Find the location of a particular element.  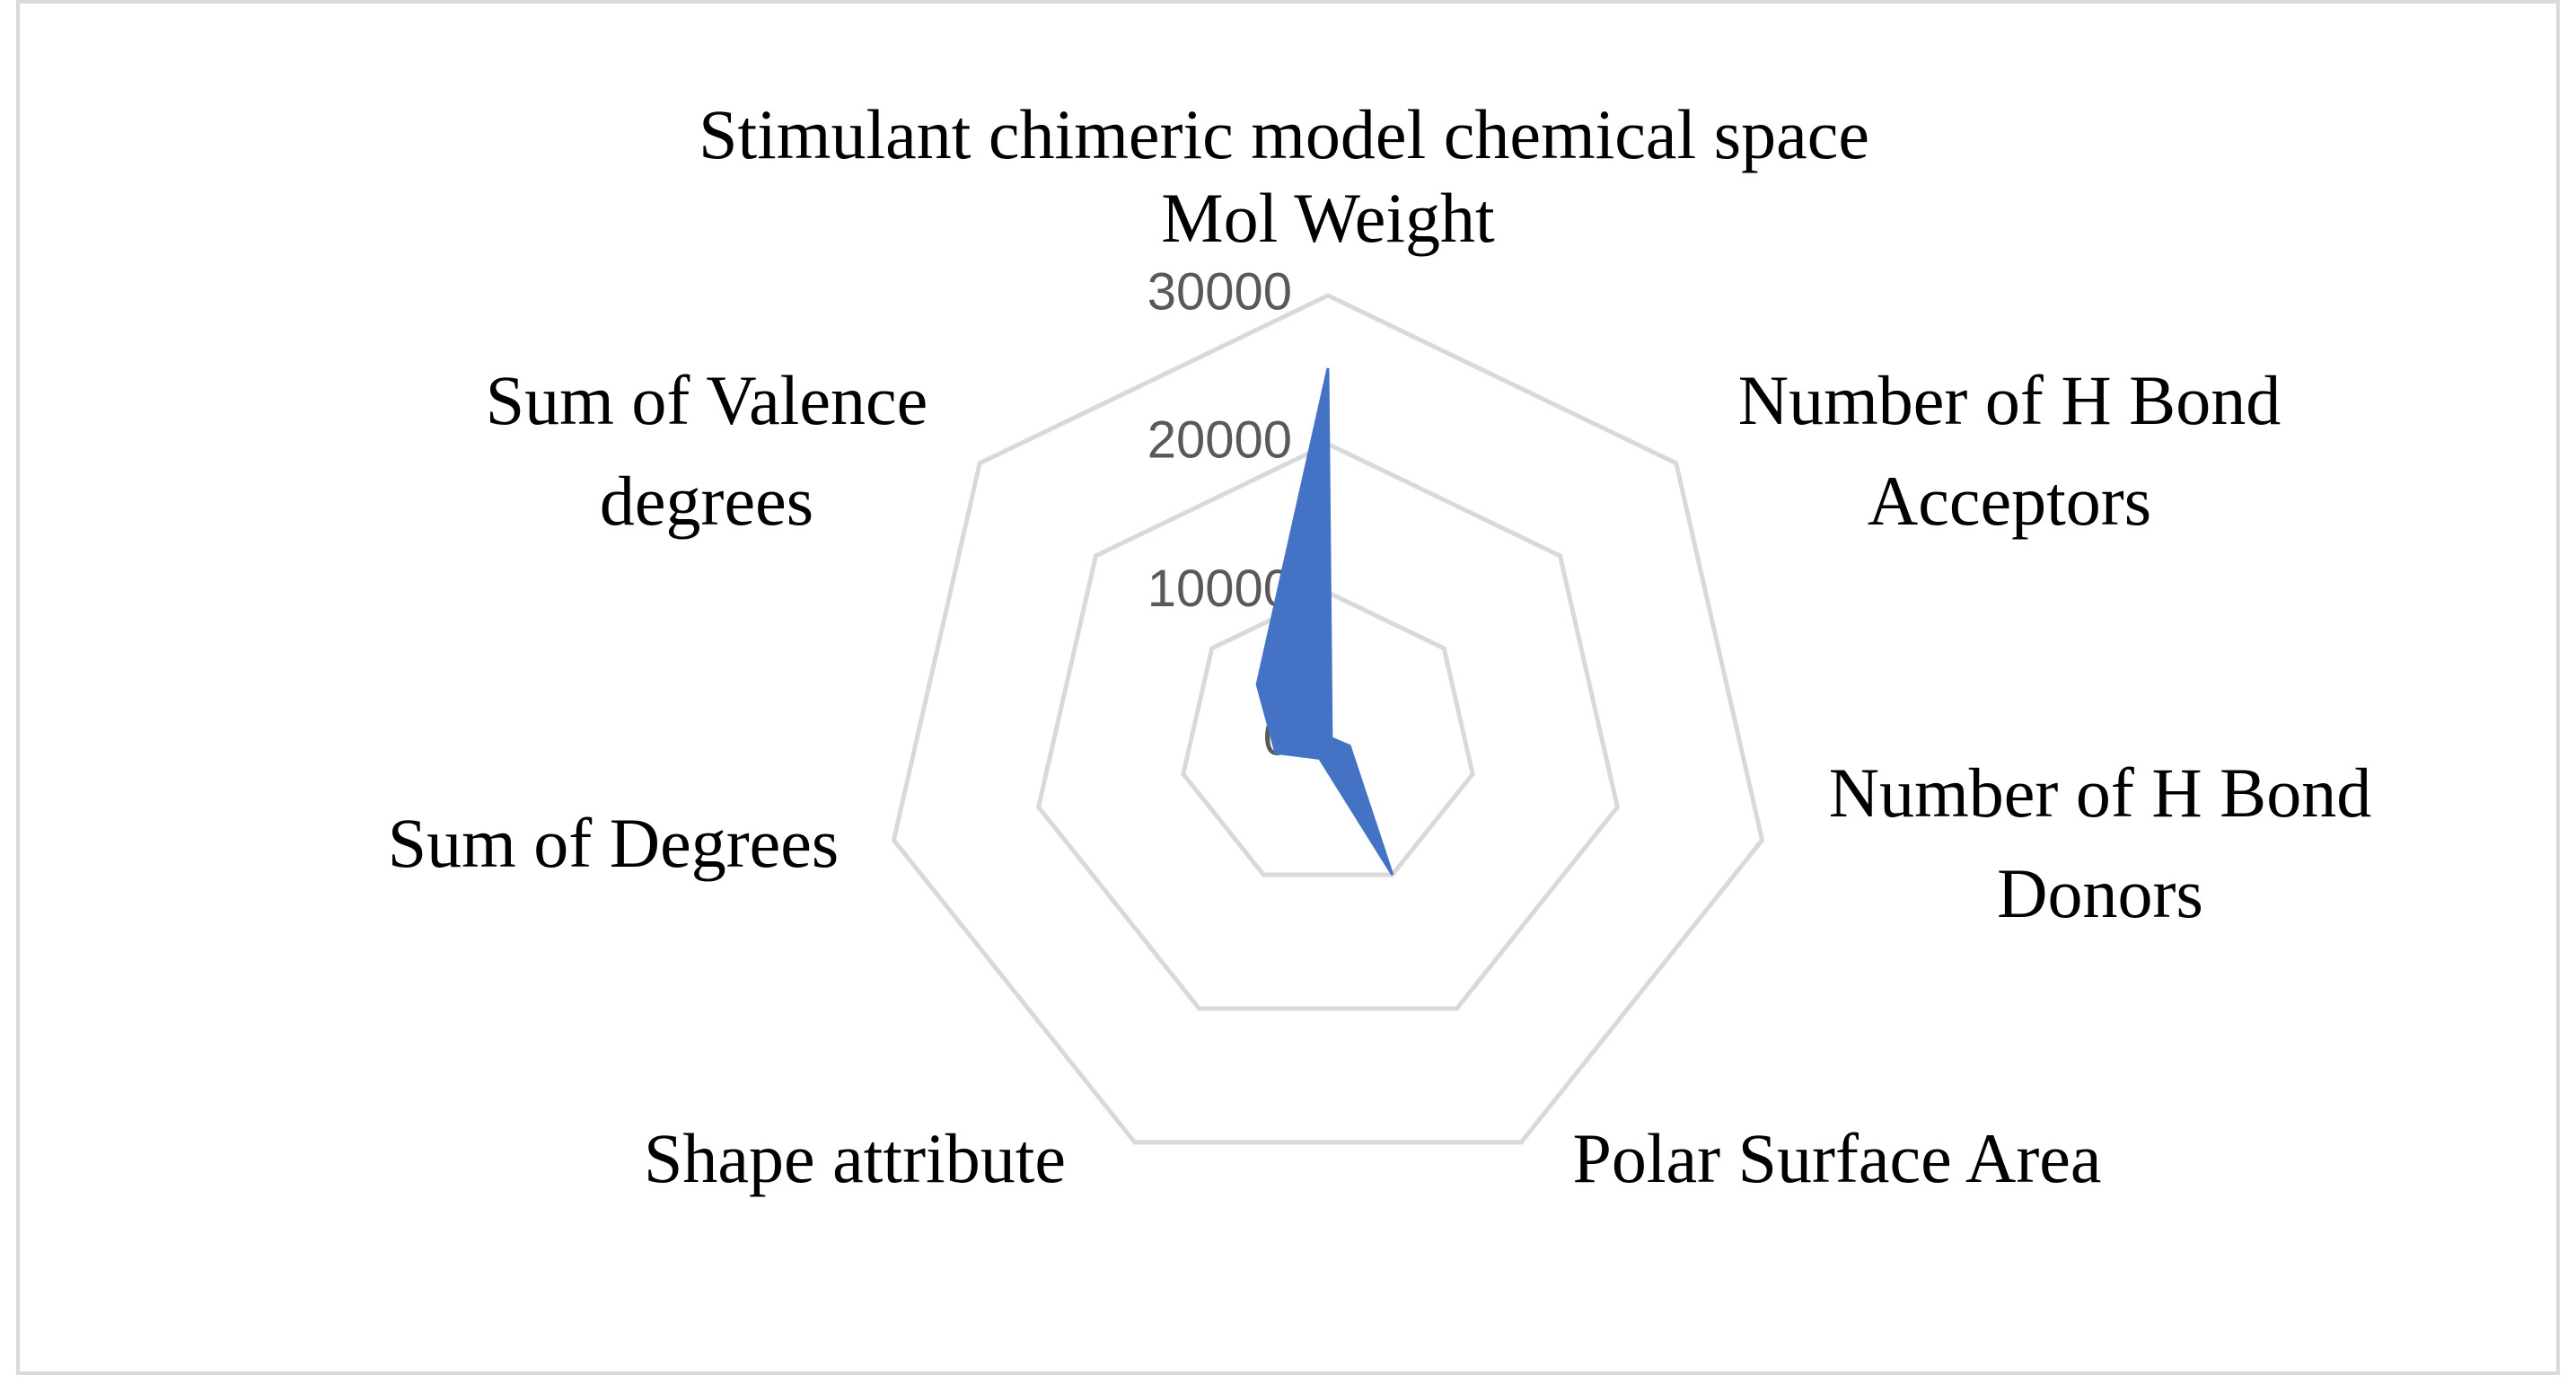

r-tick-label: 10000 is located at coordinates (1219, 589).